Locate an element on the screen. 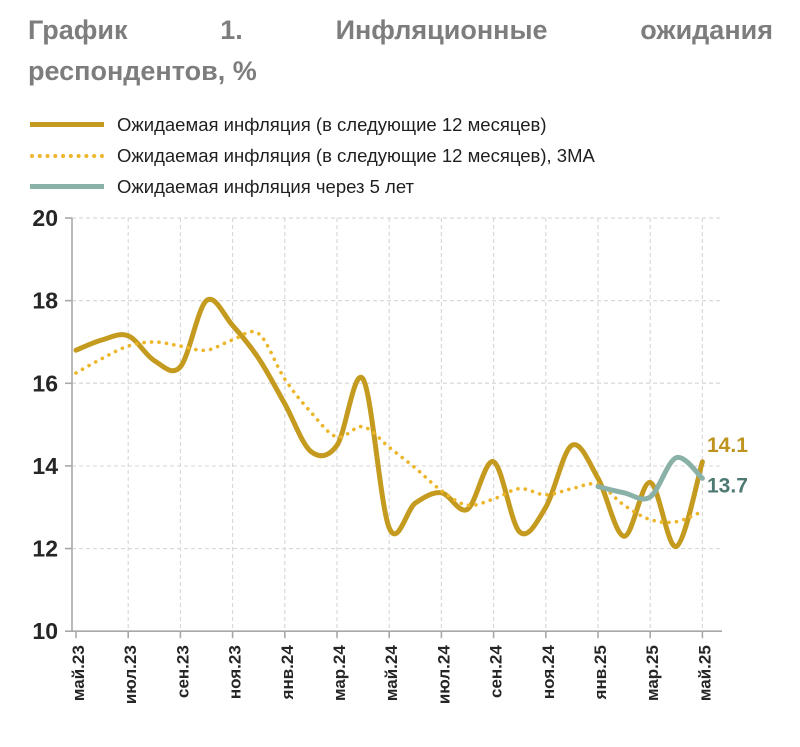  y-axis-label: 18 is located at coordinates (45, 301).